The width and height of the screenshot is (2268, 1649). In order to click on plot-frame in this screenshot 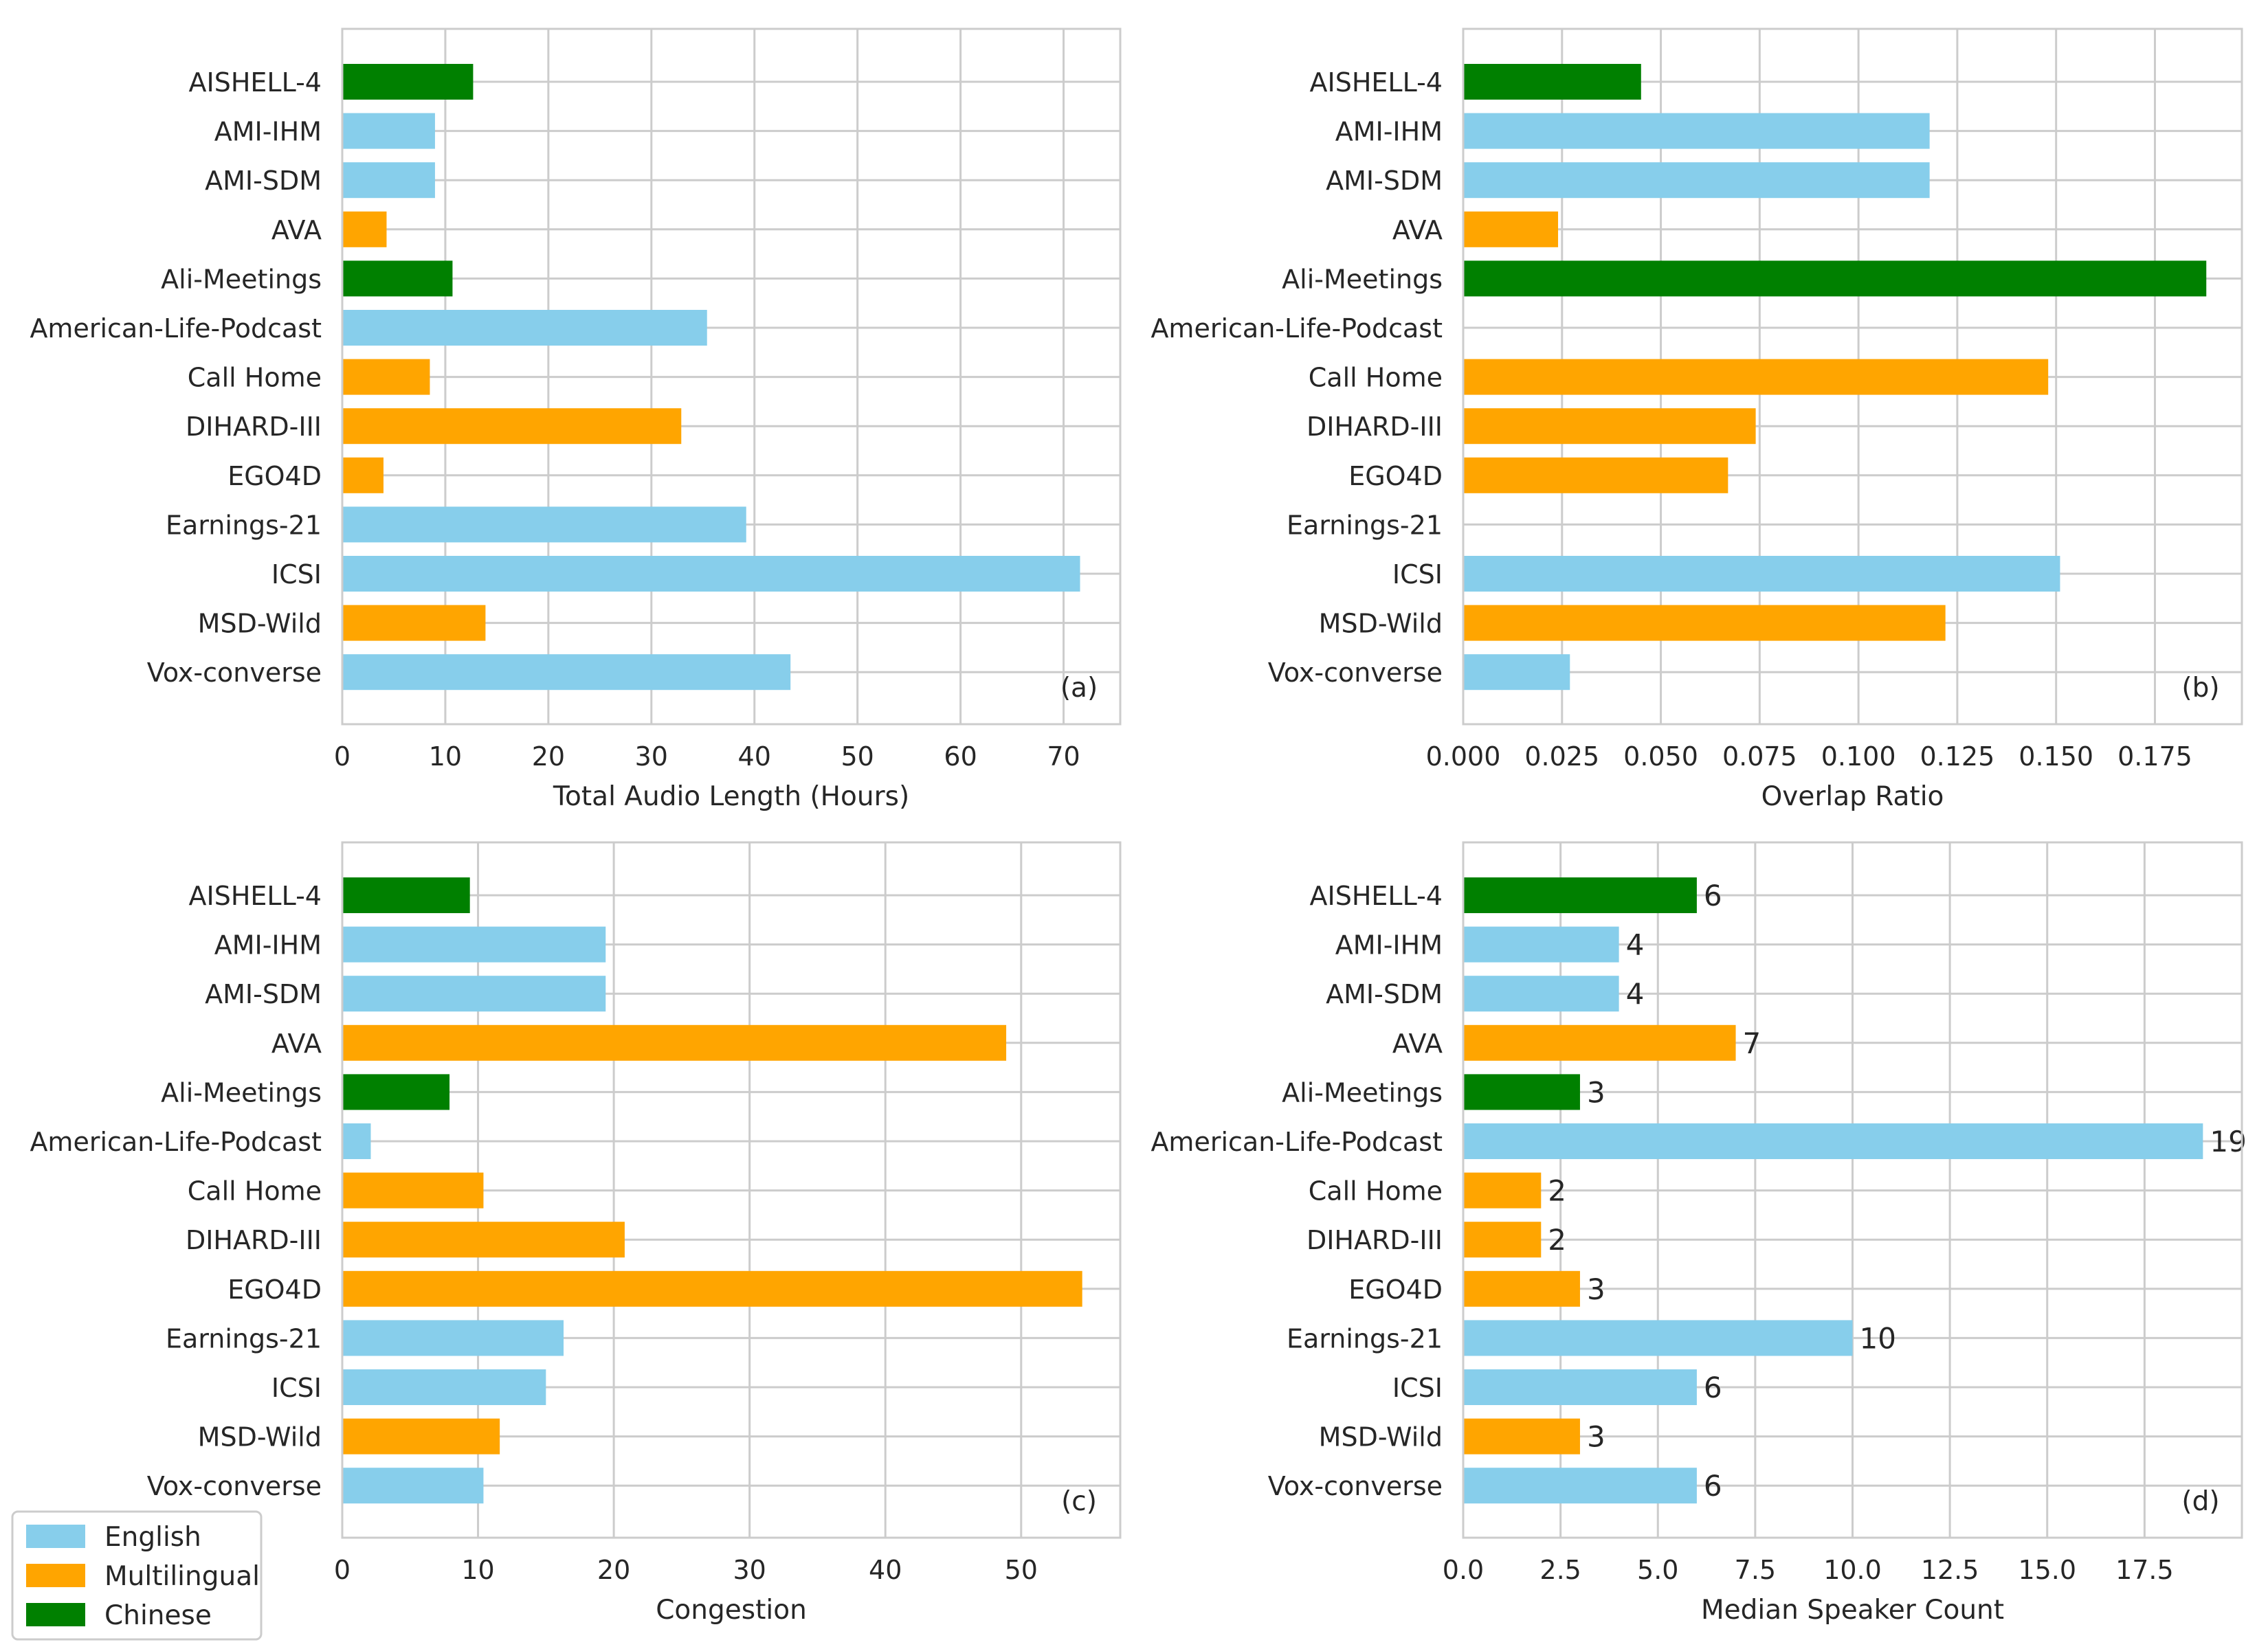, I will do `click(1852, 376)`.